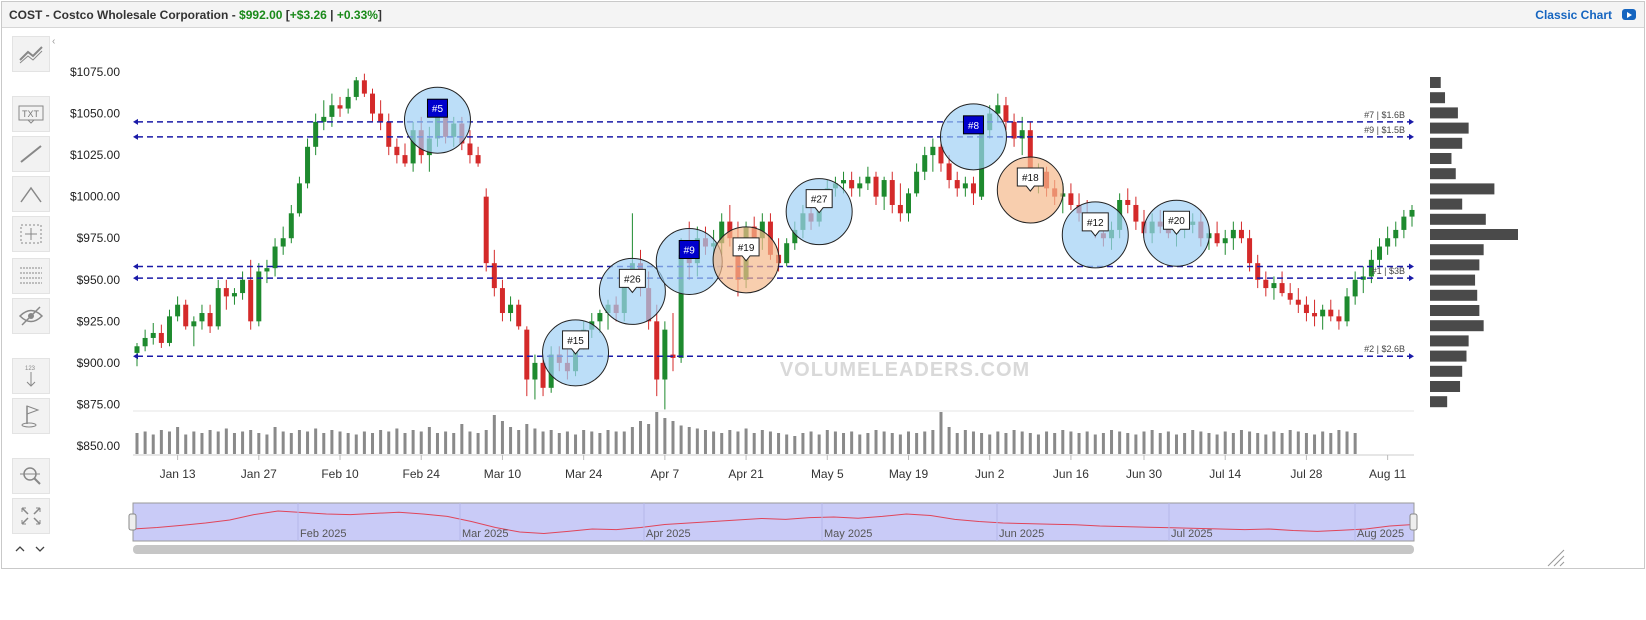 This screenshot has height=620, width=1646. What do you see at coordinates (773, 549) in the screenshot?
I see `horizontal-scrollbar` at bounding box center [773, 549].